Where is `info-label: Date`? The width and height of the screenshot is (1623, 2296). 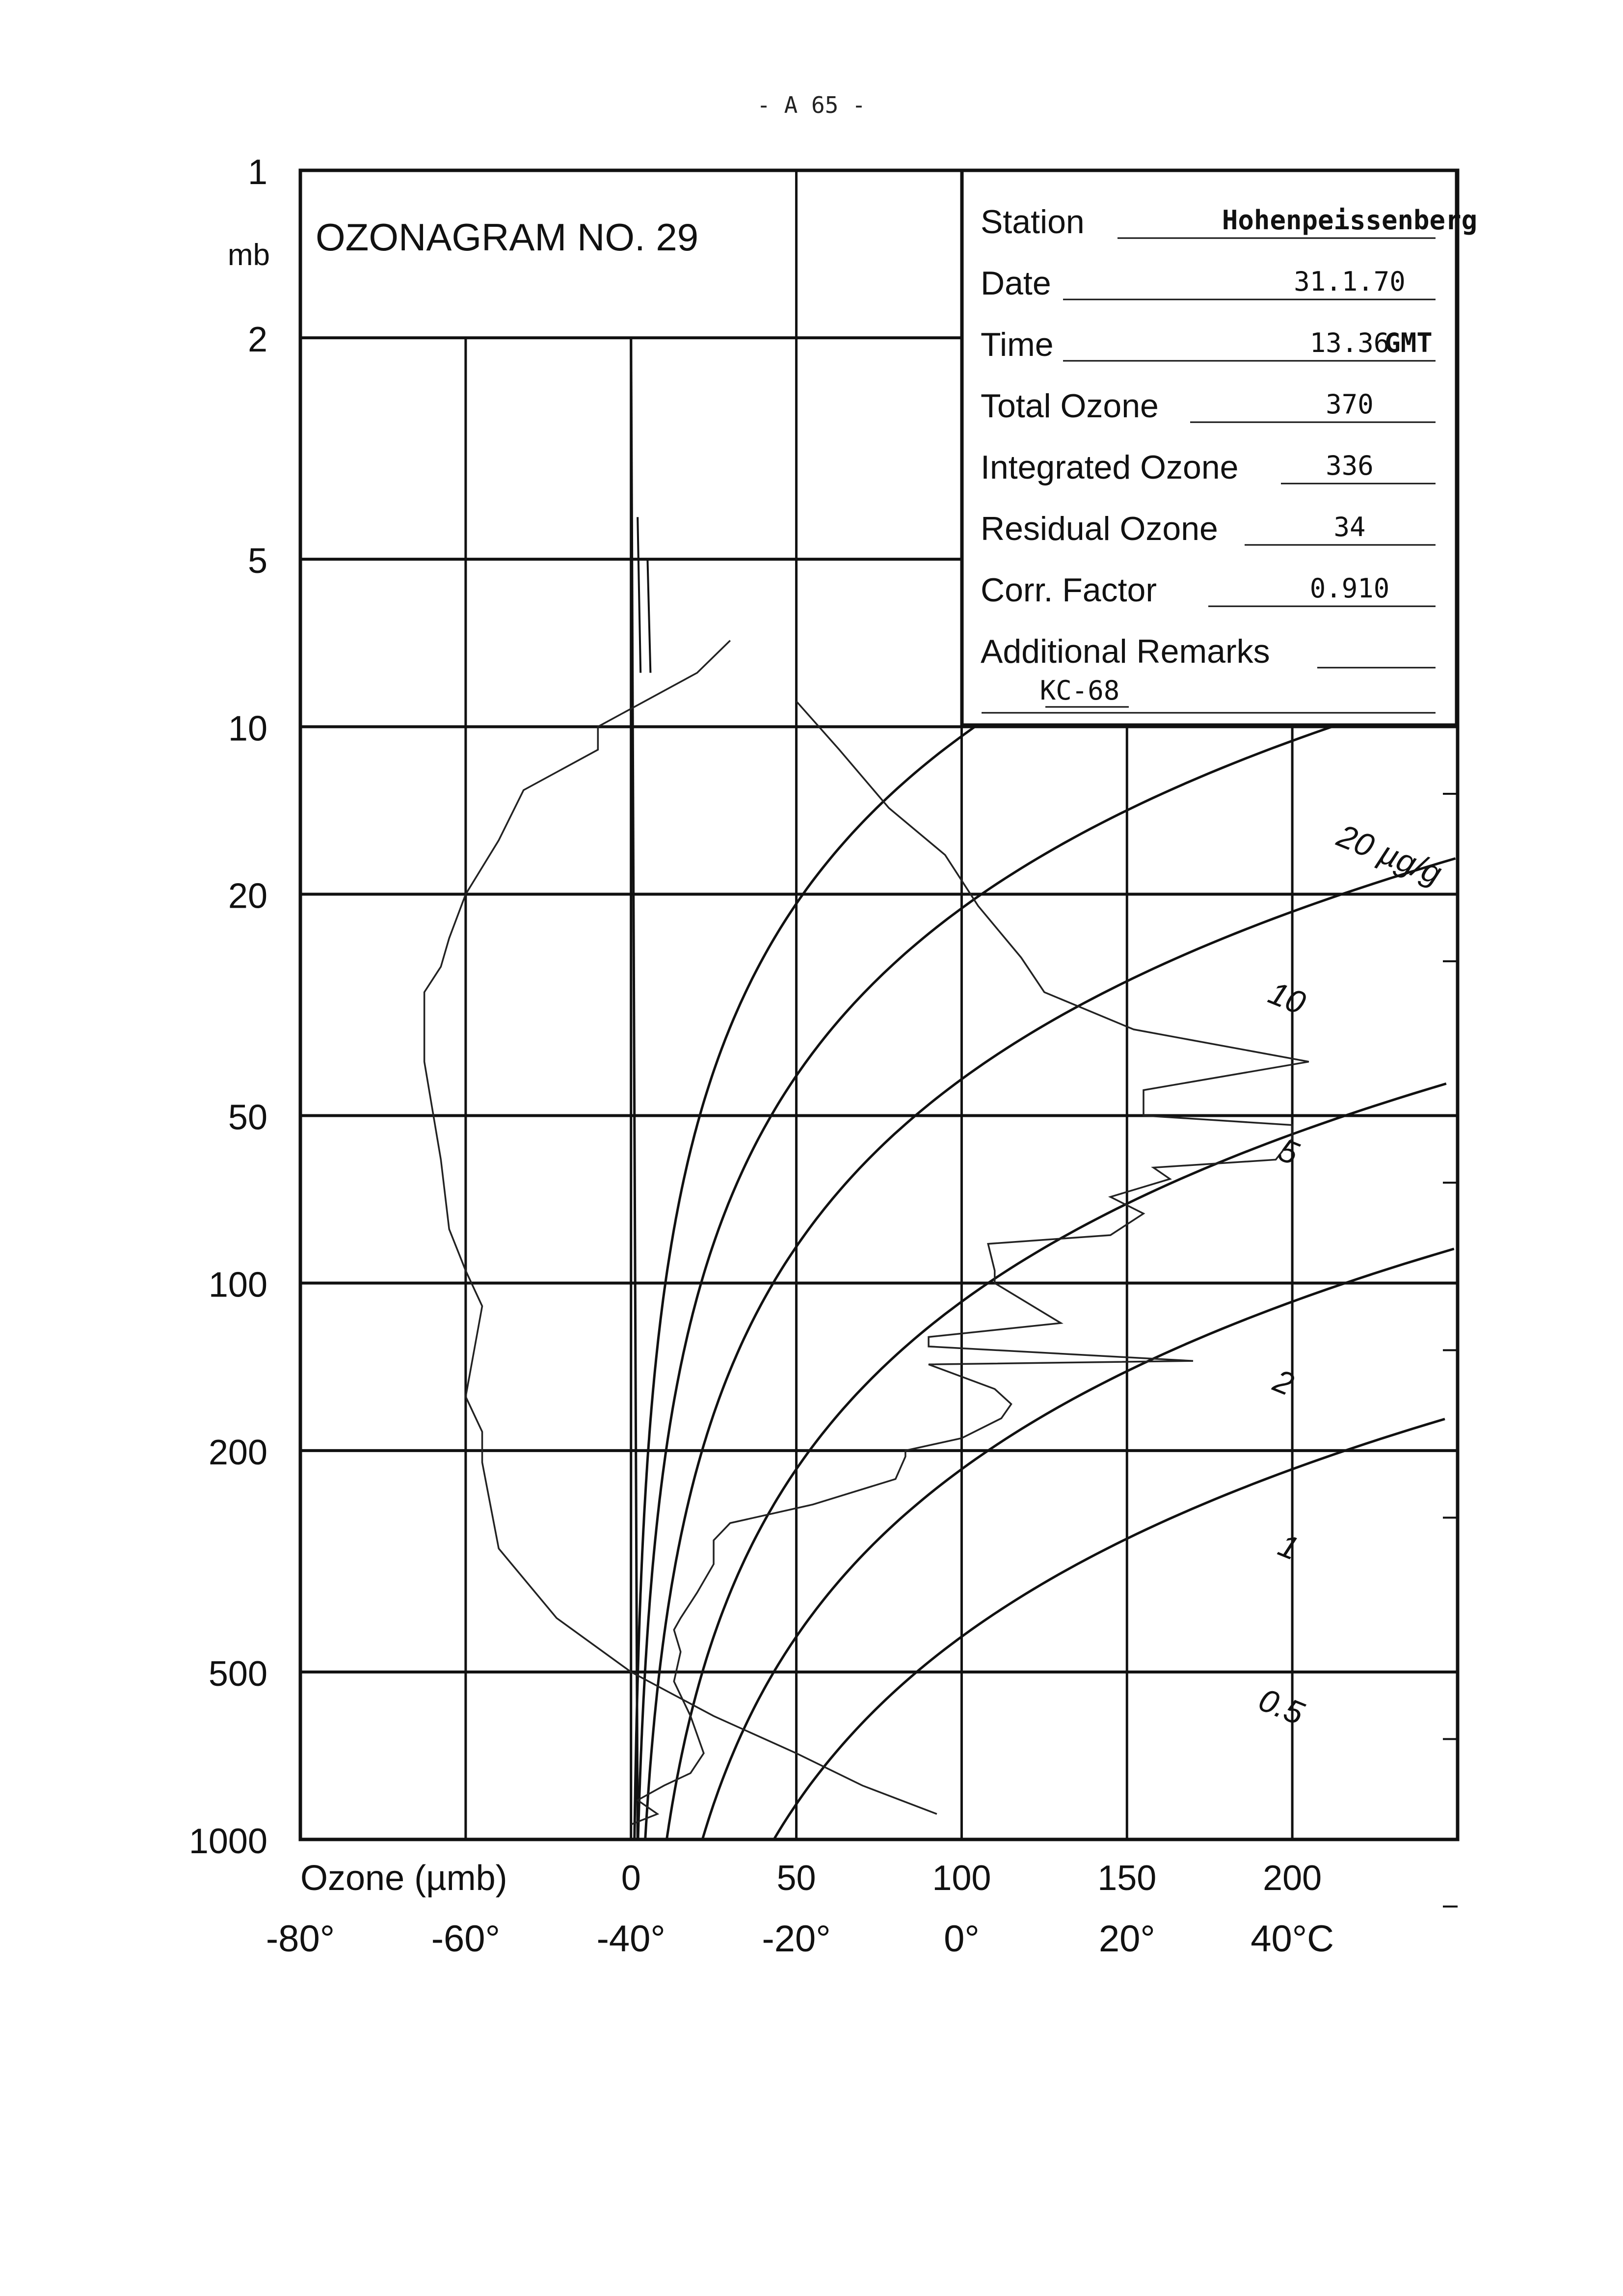 info-label: Date is located at coordinates (1016, 283).